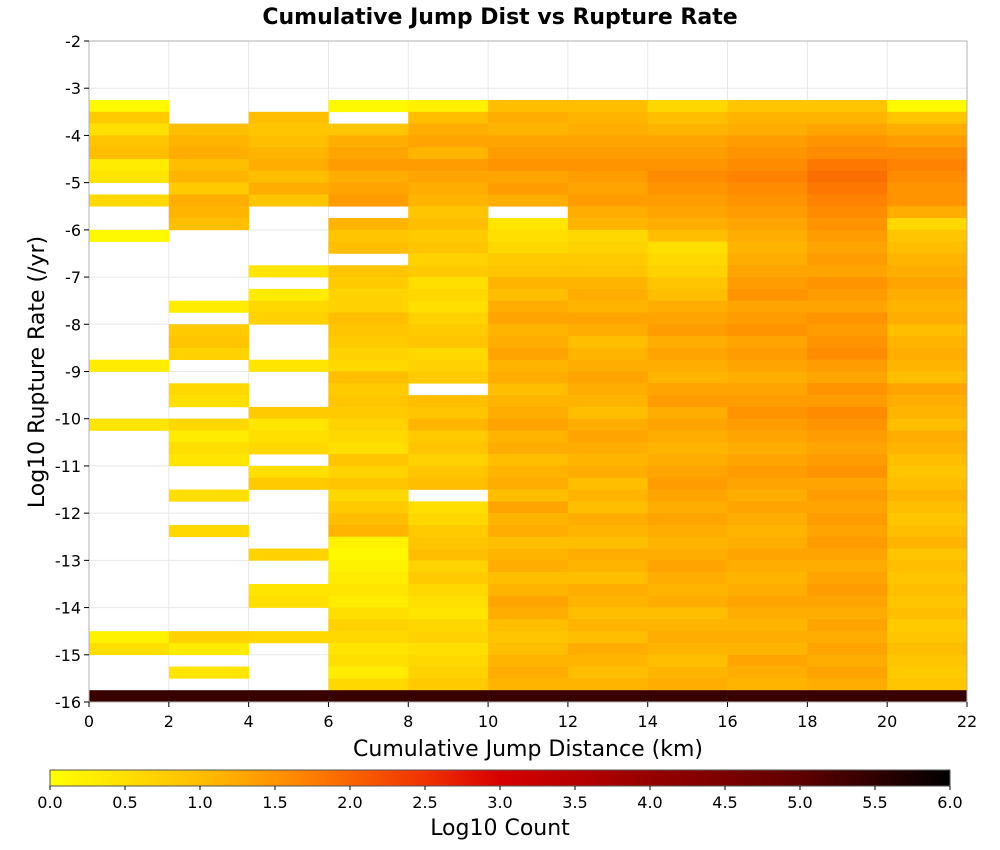 The image size is (1000, 850). I want to click on colorbar-tick-label: 0.5, so click(124, 802).